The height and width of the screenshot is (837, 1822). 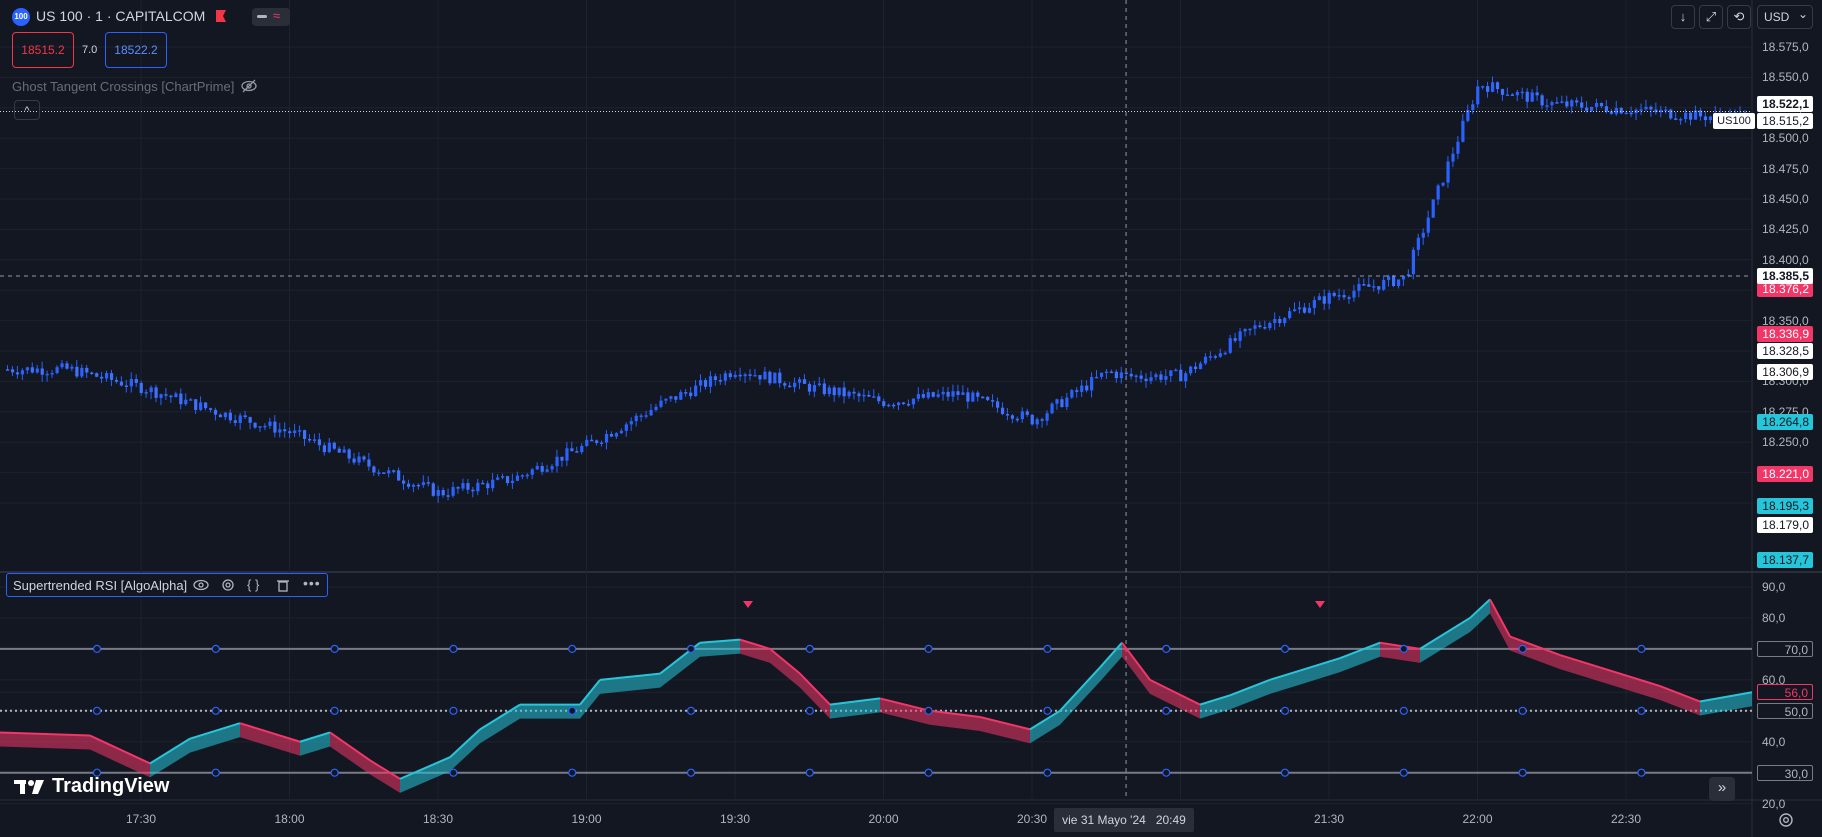 What do you see at coordinates (1739, 17) in the screenshot?
I see `restore-button: ⟲` at bounding box center [1739, 17].